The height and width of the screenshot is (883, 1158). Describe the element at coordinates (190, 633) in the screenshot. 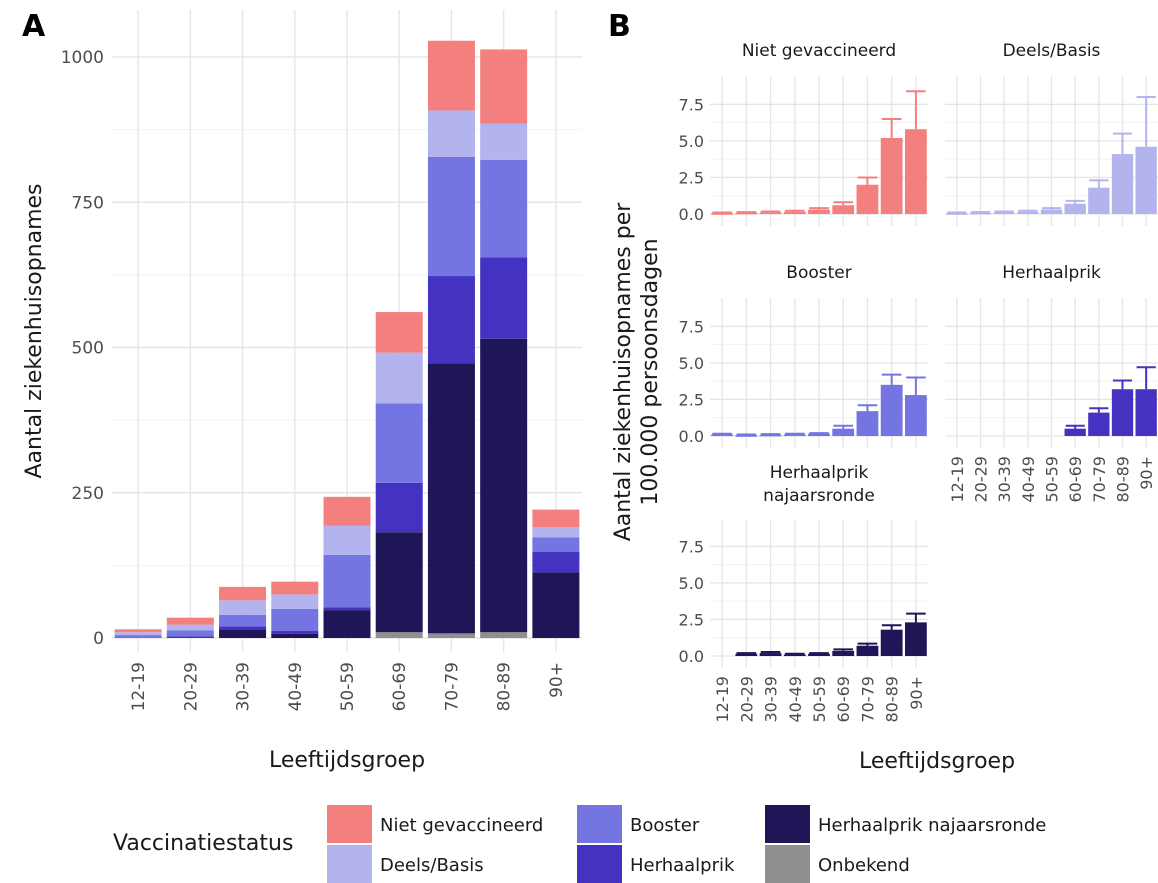

I see `bar-a-20-29-booster` at that location.